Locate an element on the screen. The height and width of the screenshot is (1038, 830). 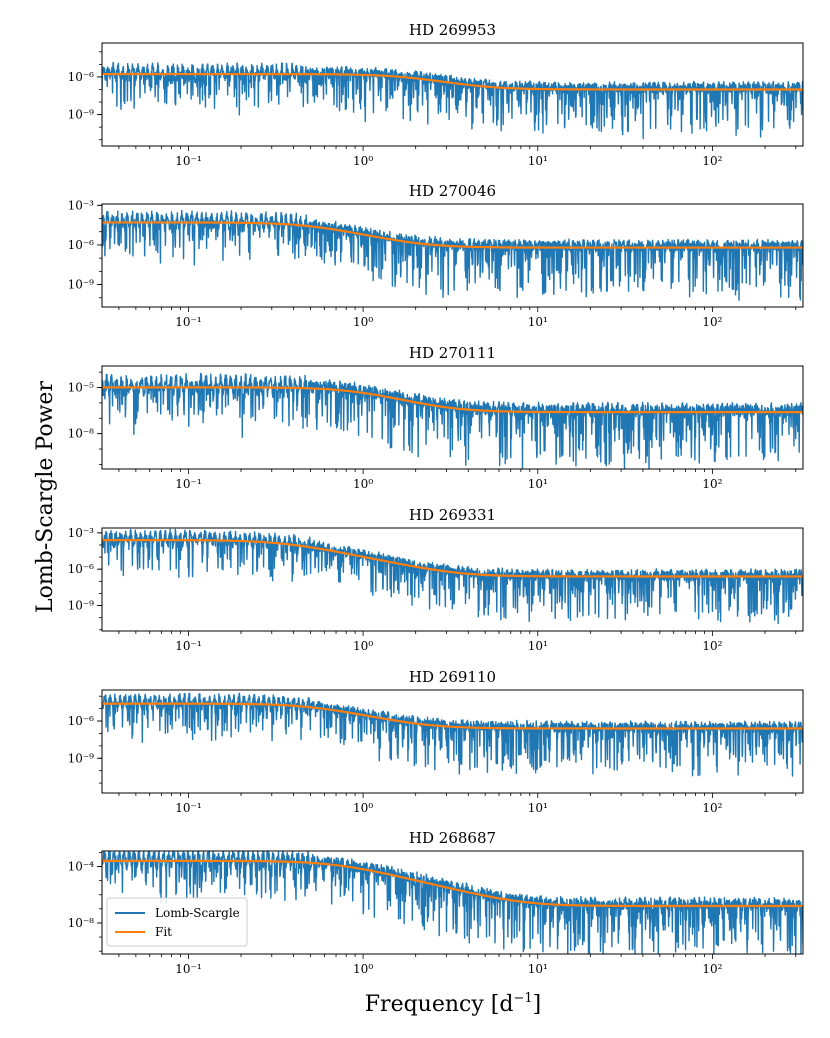
panel-2: HD 270046 10⁻¹ 10⁰ 10¹ 10² 10⁻³ 10⁻⁶ 10⁻⁹ is located at coordinates (436, 255).